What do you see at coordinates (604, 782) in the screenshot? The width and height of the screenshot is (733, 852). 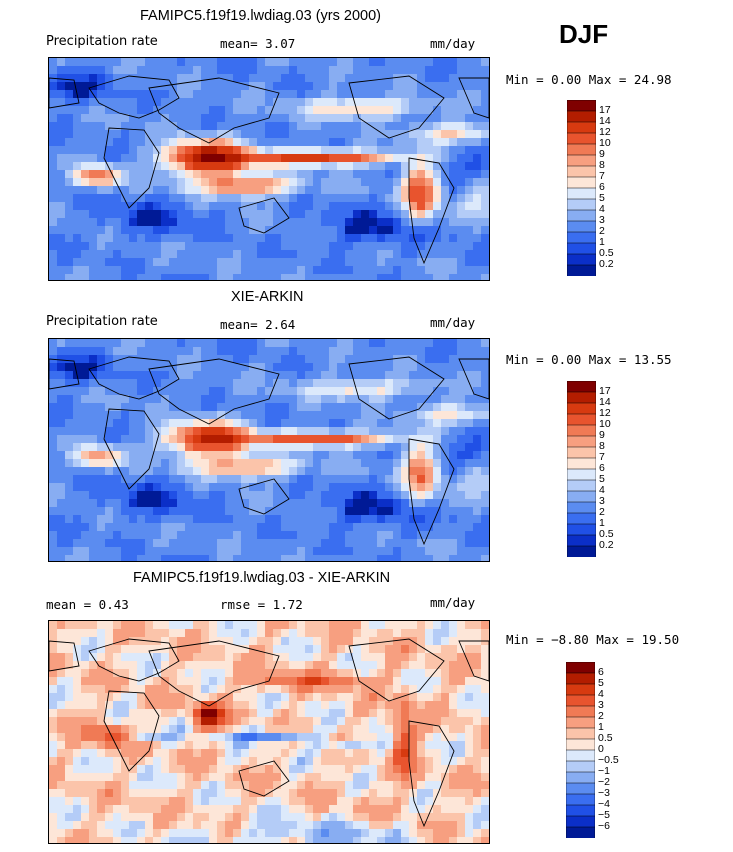 I see `colorbar-tick-label: −2` at bounding box center [604, 782].